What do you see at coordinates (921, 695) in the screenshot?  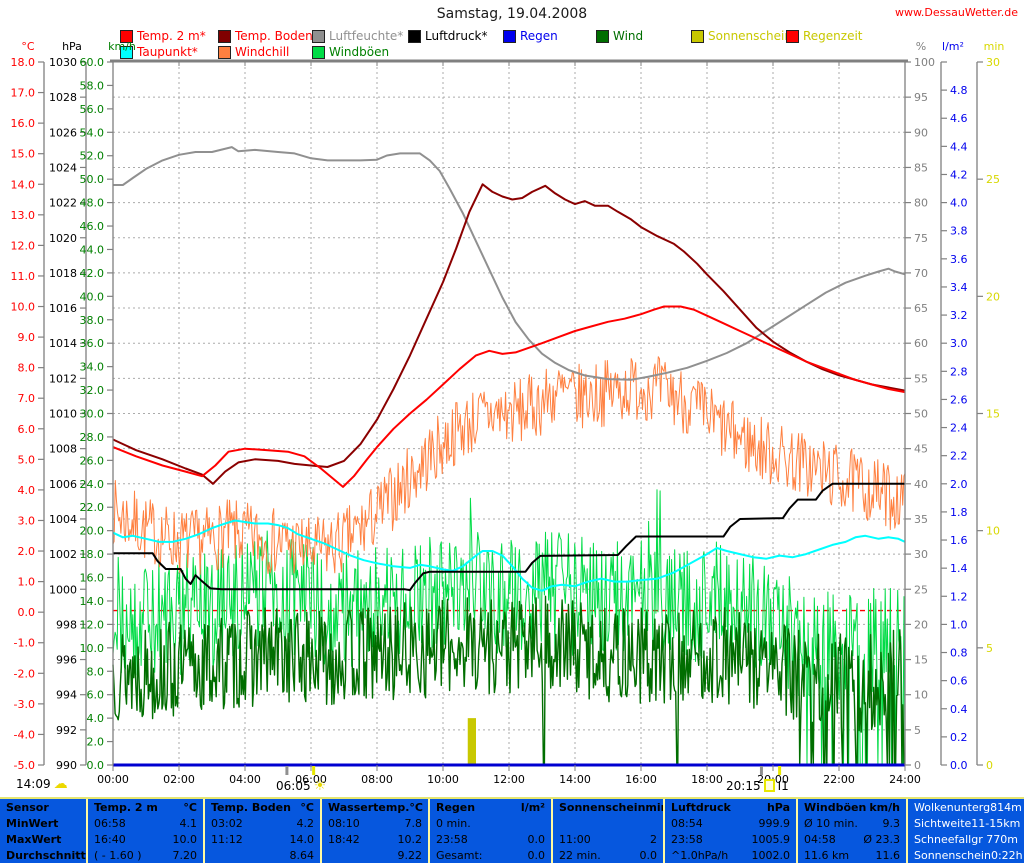 I see `svg-text: 10` at bounding box center [921, 695].